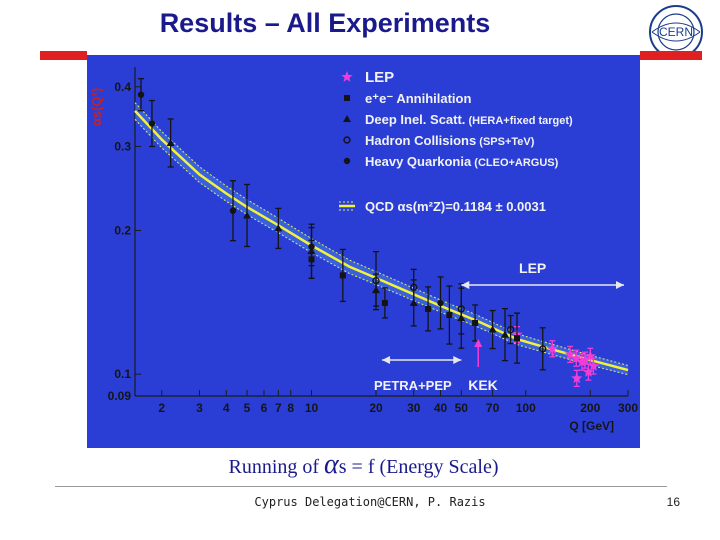 The image size is (720, 540). I want to click on x-tick-label: 50, so click(462, 408).